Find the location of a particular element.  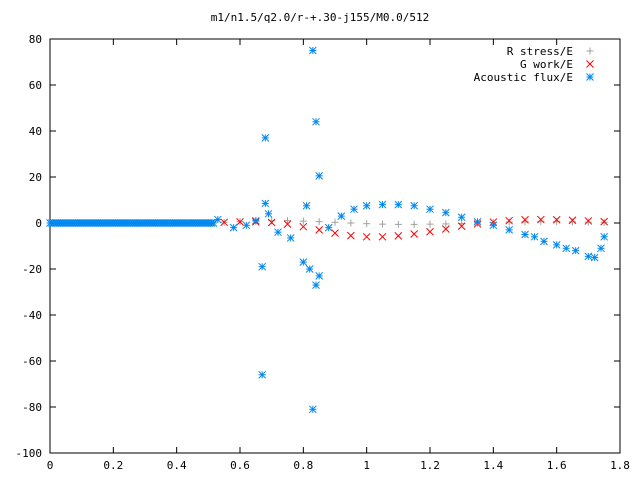

y-tick-label: 20 is located at coordinates (35, 177).